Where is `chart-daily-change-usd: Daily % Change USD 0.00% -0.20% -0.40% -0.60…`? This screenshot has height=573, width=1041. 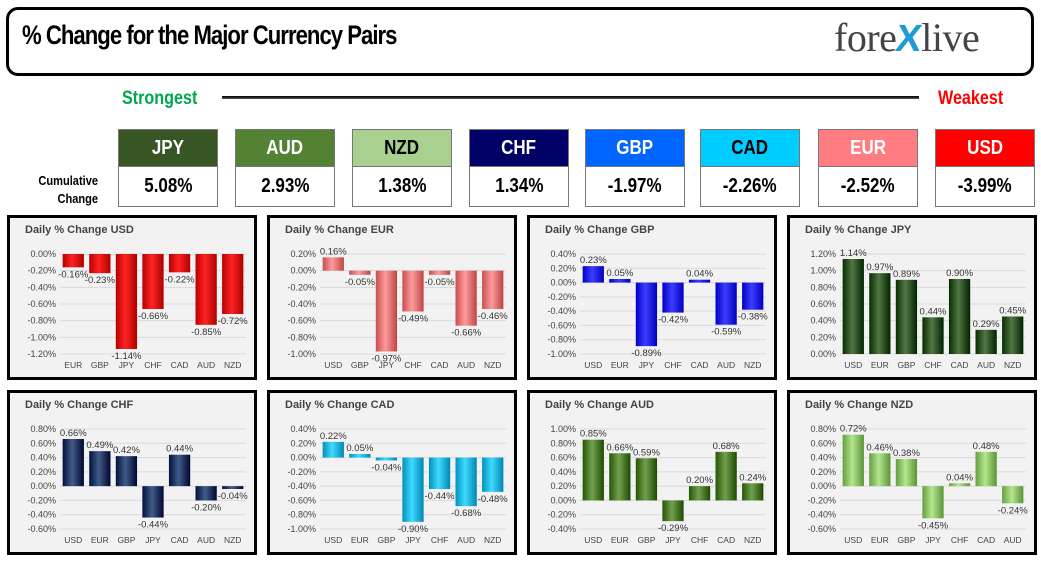 chart-daily-change-usd: Daily % Change USD 0.00% -0.20% -0.40% -0.60… is located at coordinates (132, 297).